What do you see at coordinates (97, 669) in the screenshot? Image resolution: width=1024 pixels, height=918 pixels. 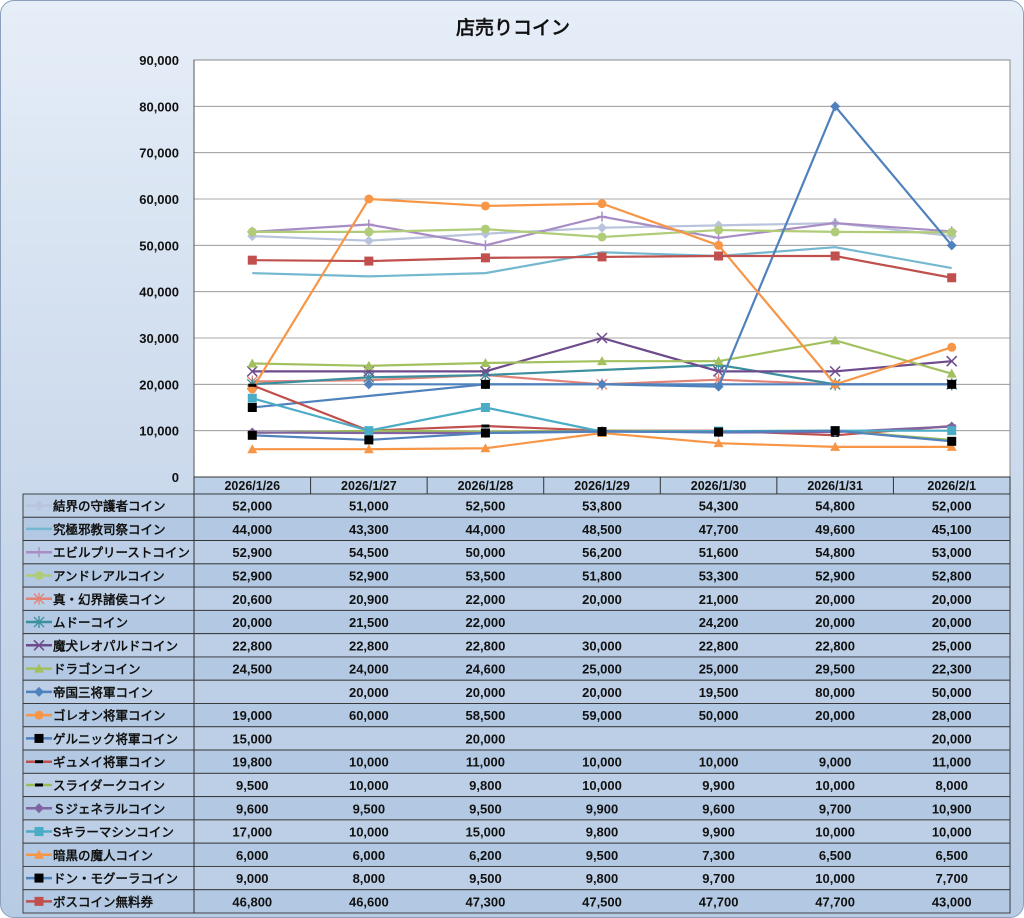 I see `series-label: ドラゴンコイン` at bounding box center [97, 669].